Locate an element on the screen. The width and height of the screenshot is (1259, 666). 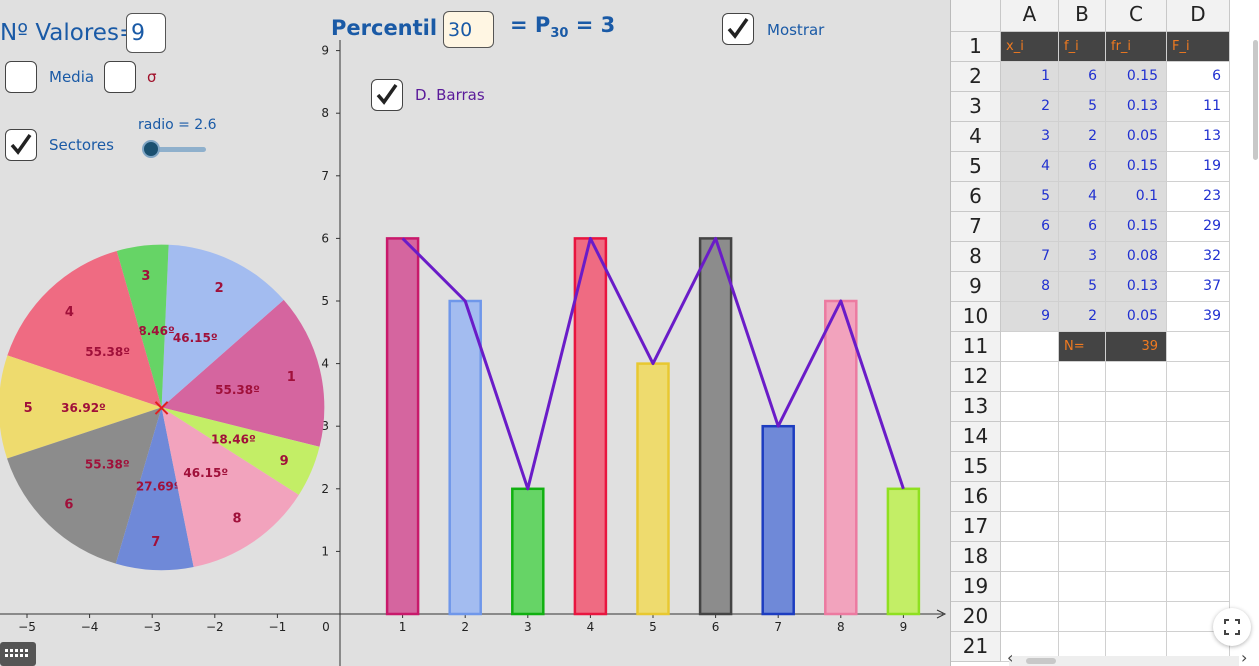
row-header-19: 19 is located at coordinates (976, 587).